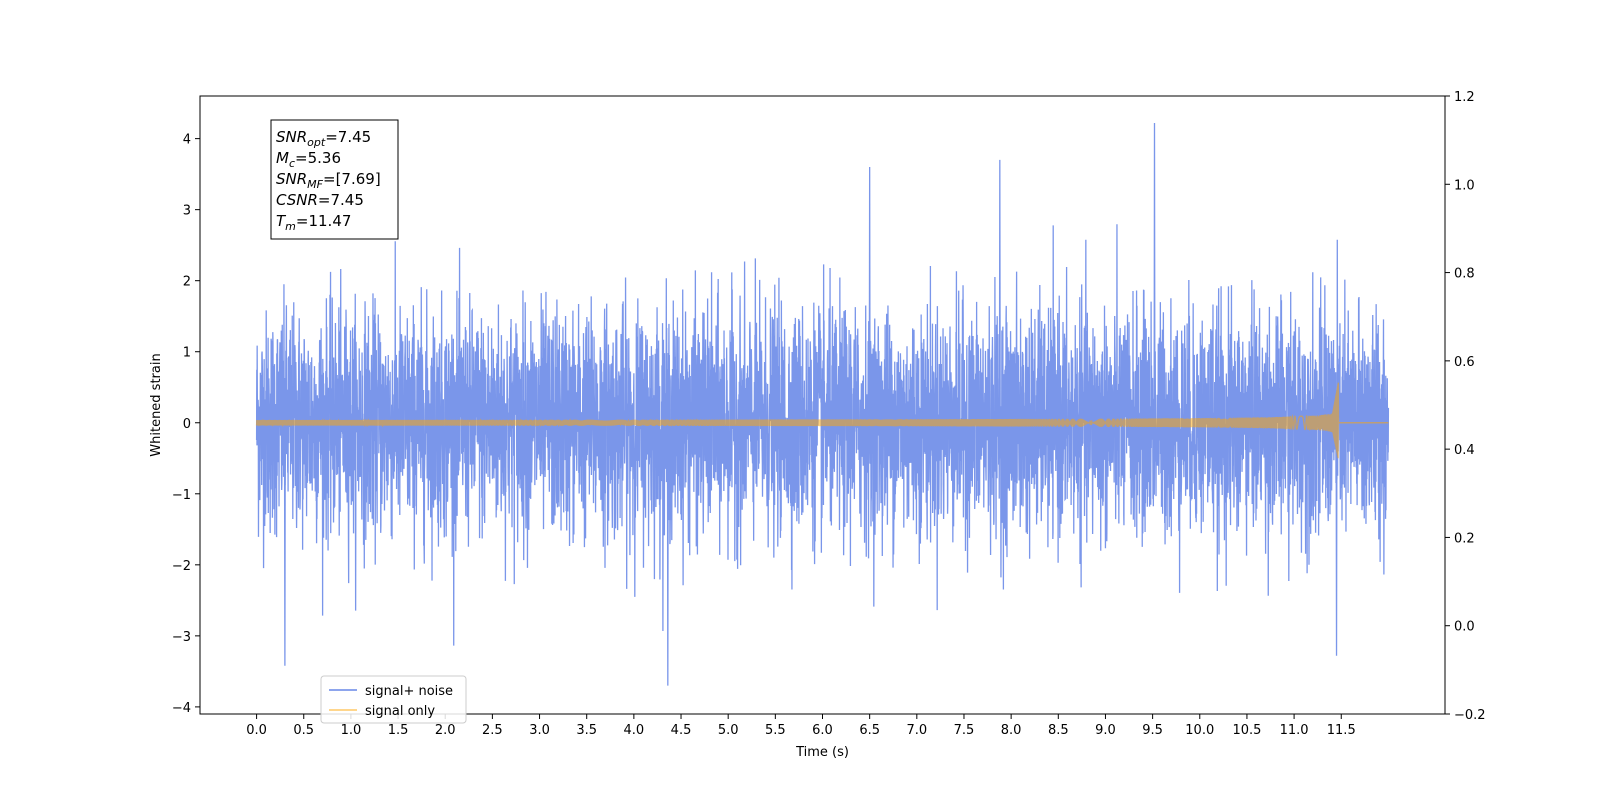 The height and width of the screenshot is (800, 1600). Describe the element at coordinates (292, 163) in the screenshot. I see `info-subscript: c` at that location.